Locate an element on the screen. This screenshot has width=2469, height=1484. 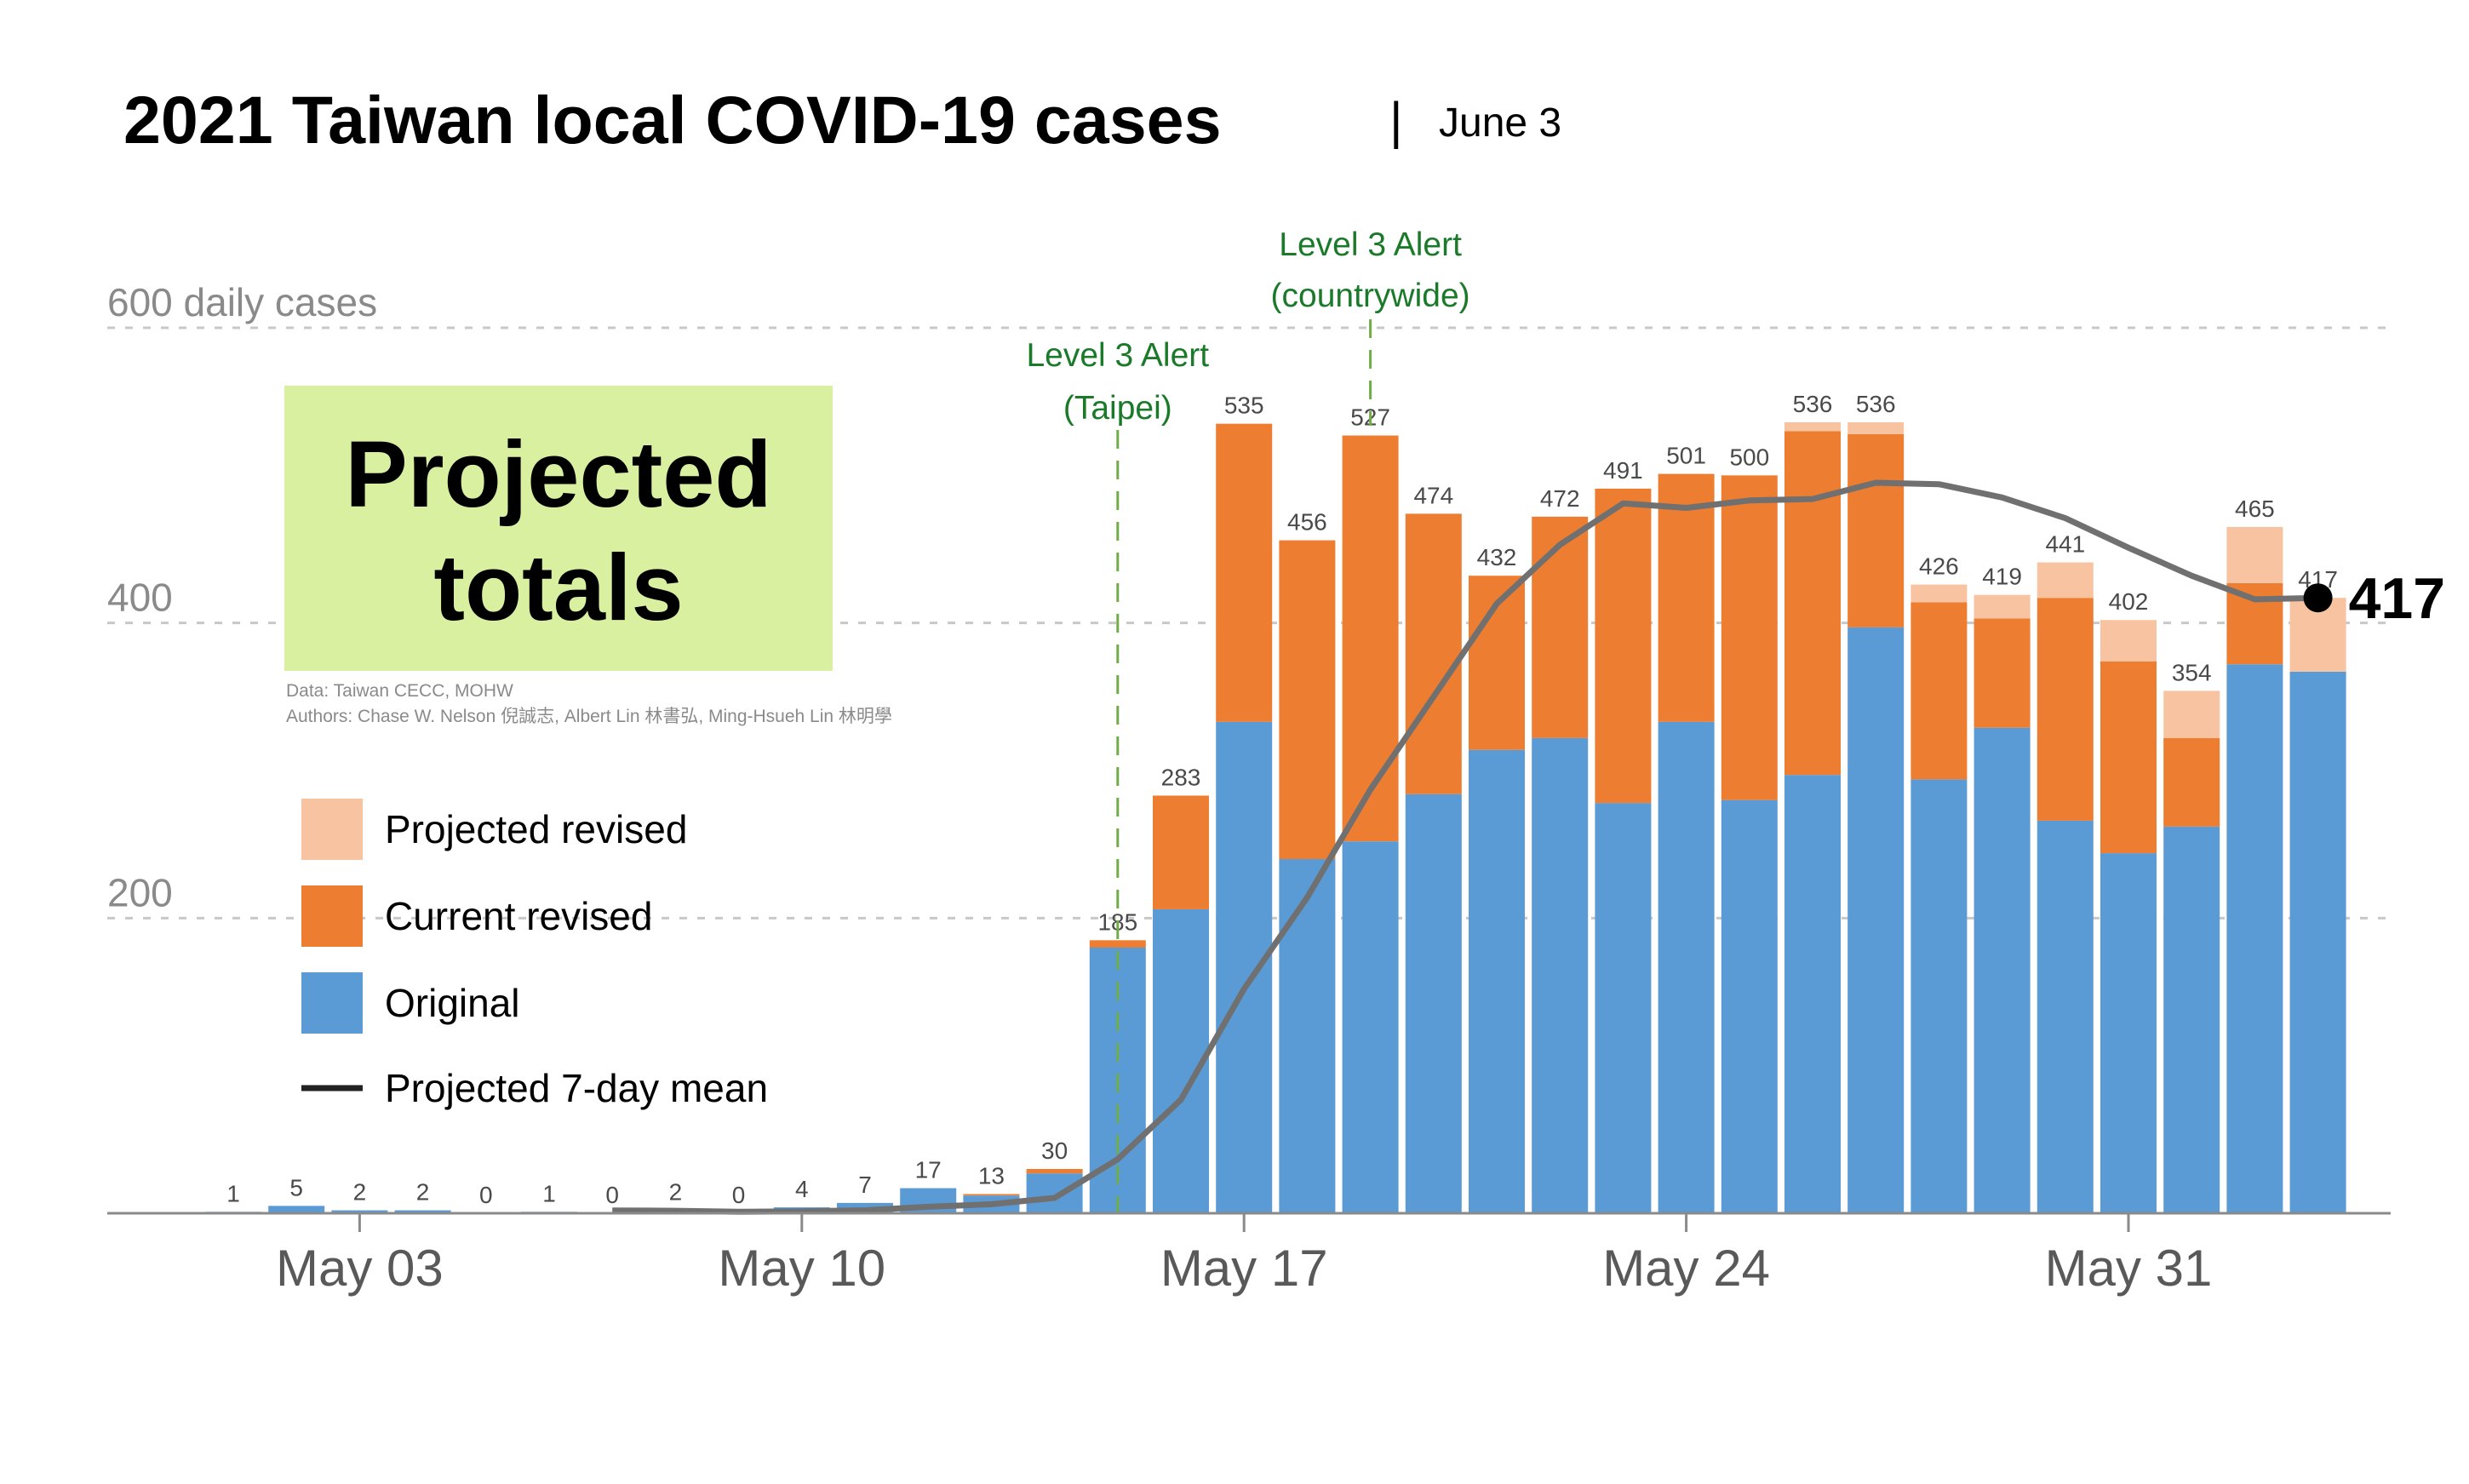
x-tick-labels: May 03 May 10 May 17 May 24 May 31 is located at coordinates (1244, 1255).